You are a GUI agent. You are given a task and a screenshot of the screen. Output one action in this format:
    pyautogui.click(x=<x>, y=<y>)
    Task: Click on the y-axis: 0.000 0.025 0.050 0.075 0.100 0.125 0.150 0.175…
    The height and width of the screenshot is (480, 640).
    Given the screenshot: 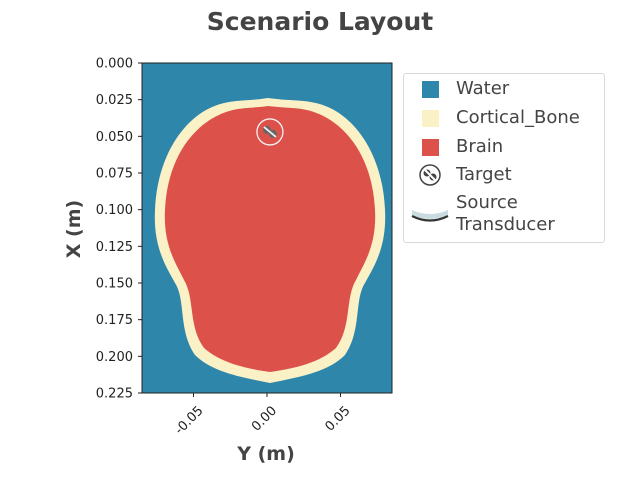 What is the action you would take?
    pyautogui.click(x=119, y=229)
    